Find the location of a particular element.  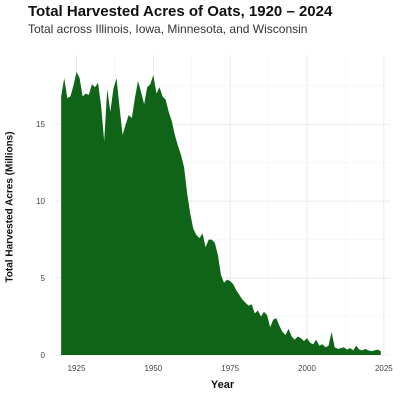

x-tick-label: 2025 is located at coordinates (384, 368).